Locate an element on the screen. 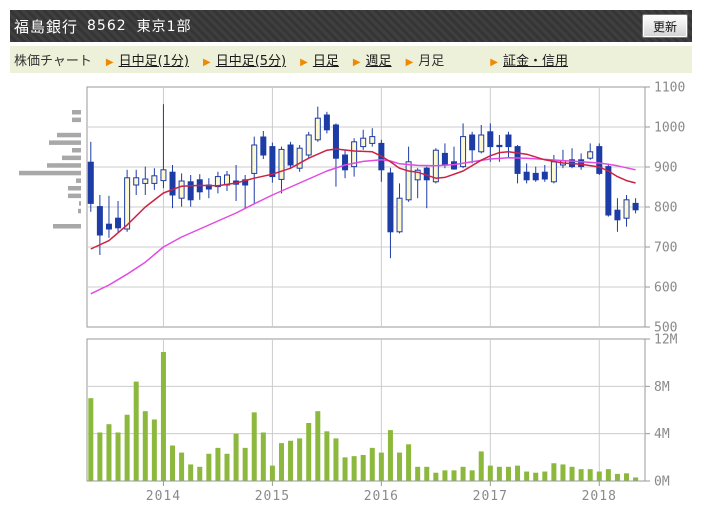  title-bar: 福島銀行 8562 東京1部 更新 is located at coordinates (351, 26).